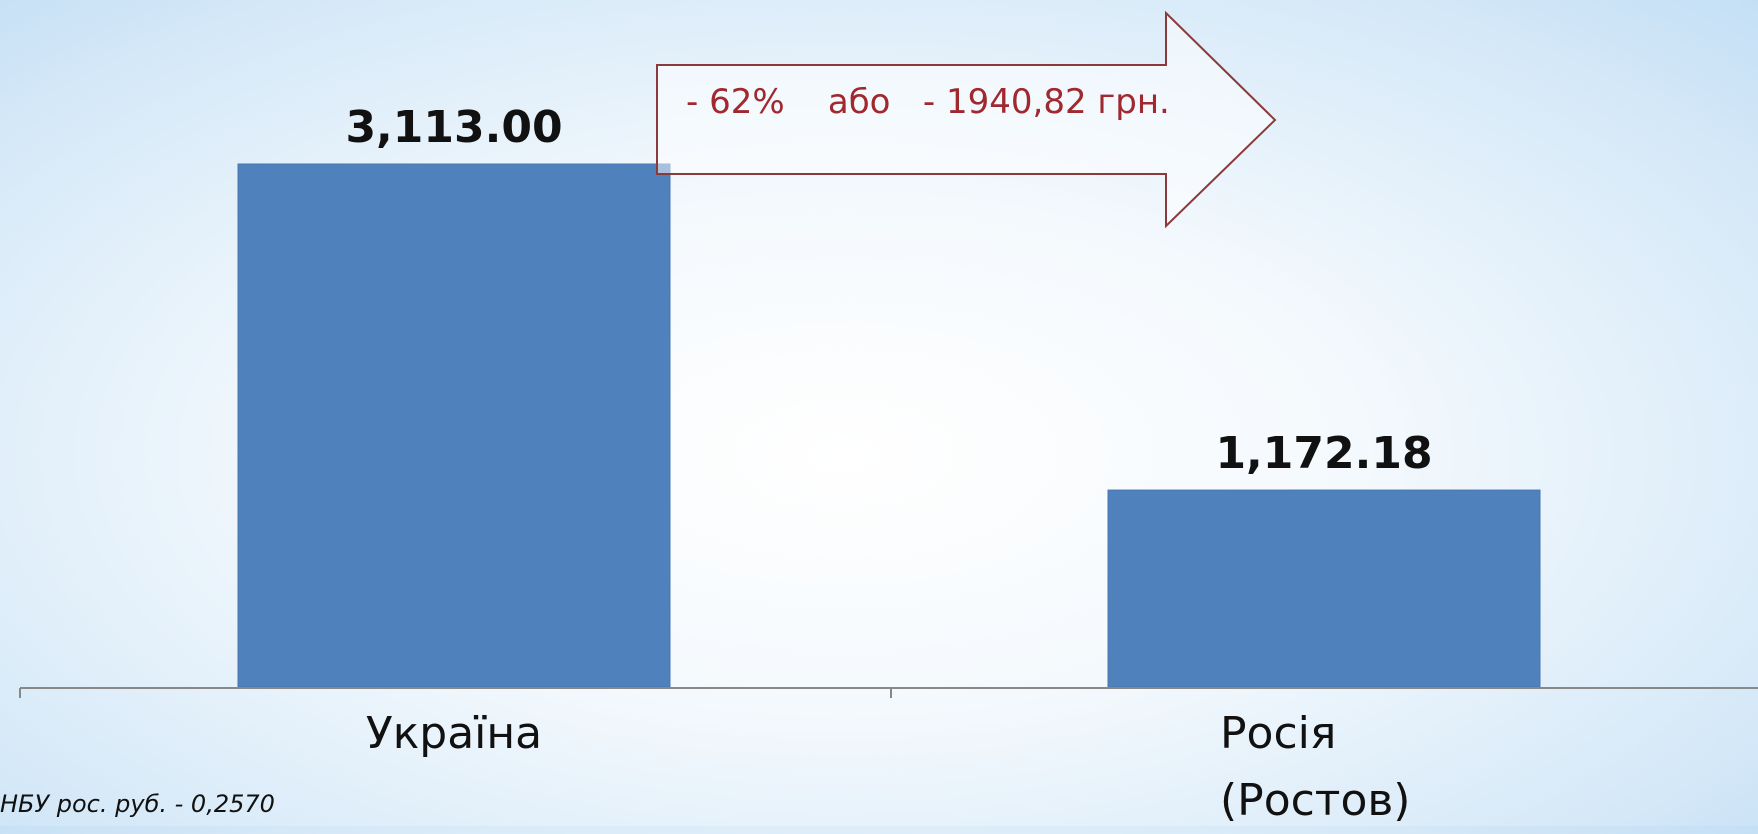  I want to click on bar, so click(1324, 588).